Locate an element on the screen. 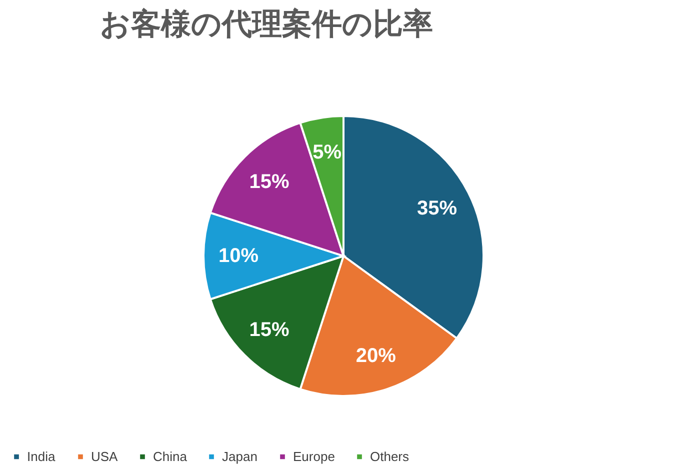 This screenshot has width=687, height=474. data-label: 5% is located at coordinates (327, 152).